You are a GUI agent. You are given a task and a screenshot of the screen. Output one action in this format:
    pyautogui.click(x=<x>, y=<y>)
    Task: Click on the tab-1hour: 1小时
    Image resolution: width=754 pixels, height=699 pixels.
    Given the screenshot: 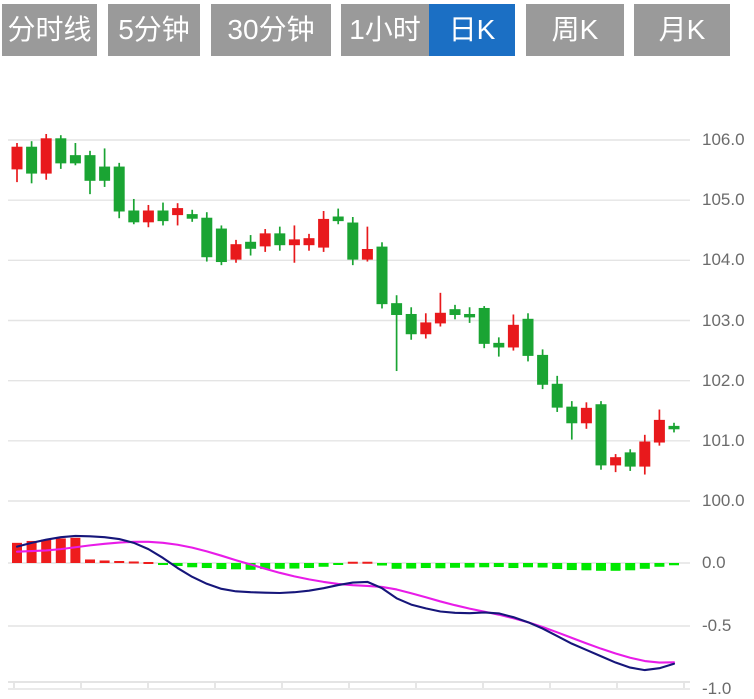 What is the action you would take?
    pyautogui.click(x=385, y=30)
    